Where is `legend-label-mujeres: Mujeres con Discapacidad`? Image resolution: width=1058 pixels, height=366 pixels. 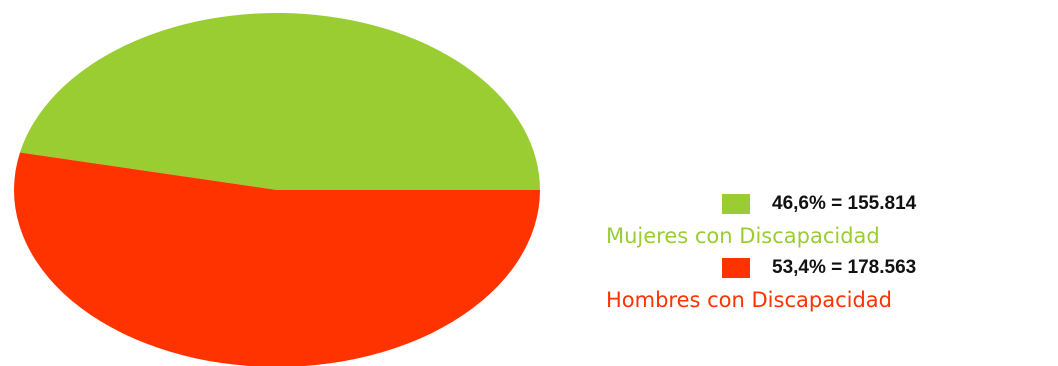 legend-label-mujeres: Mujeres con Discapacidad is located at coordinates (743, 236).